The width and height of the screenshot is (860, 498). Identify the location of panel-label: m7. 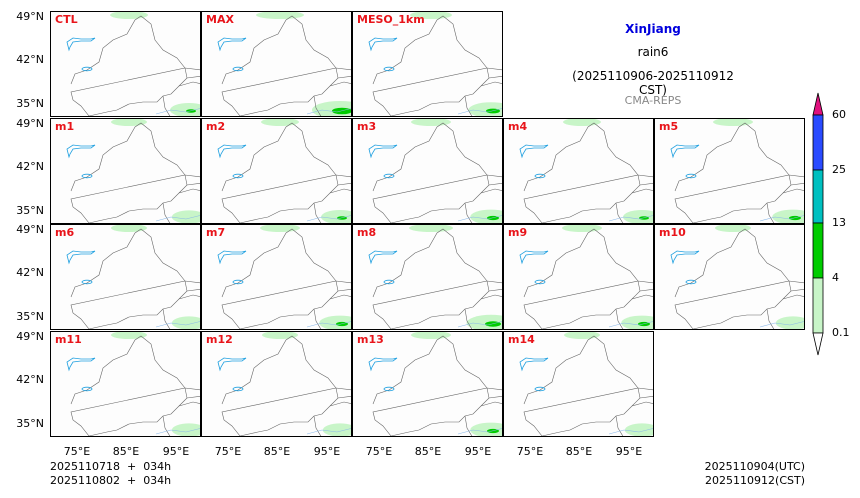
(216, 232).